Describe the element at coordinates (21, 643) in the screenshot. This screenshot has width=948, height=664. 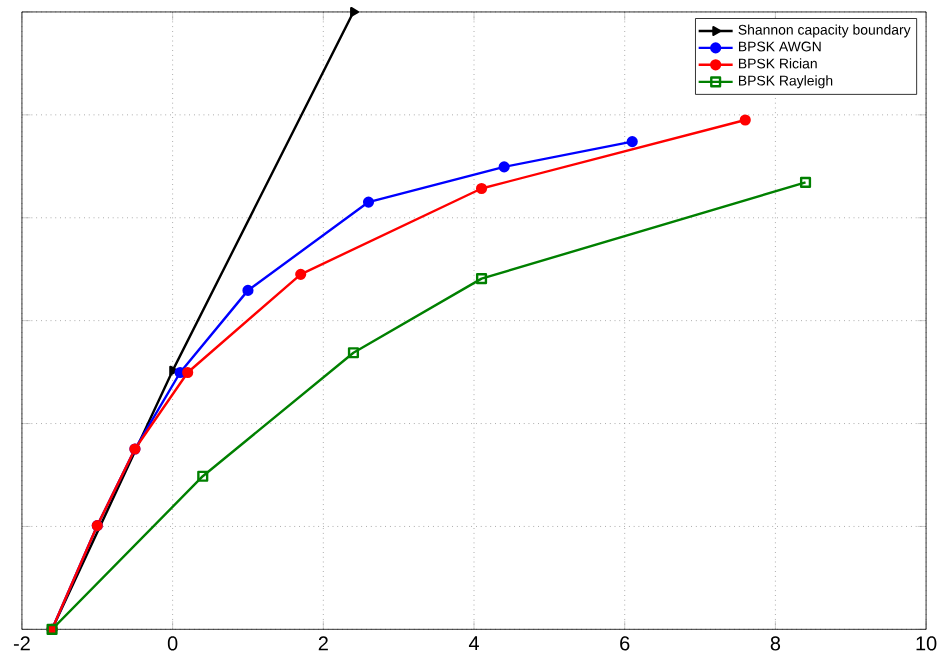
I see `x-tick-label: -2` at that location.